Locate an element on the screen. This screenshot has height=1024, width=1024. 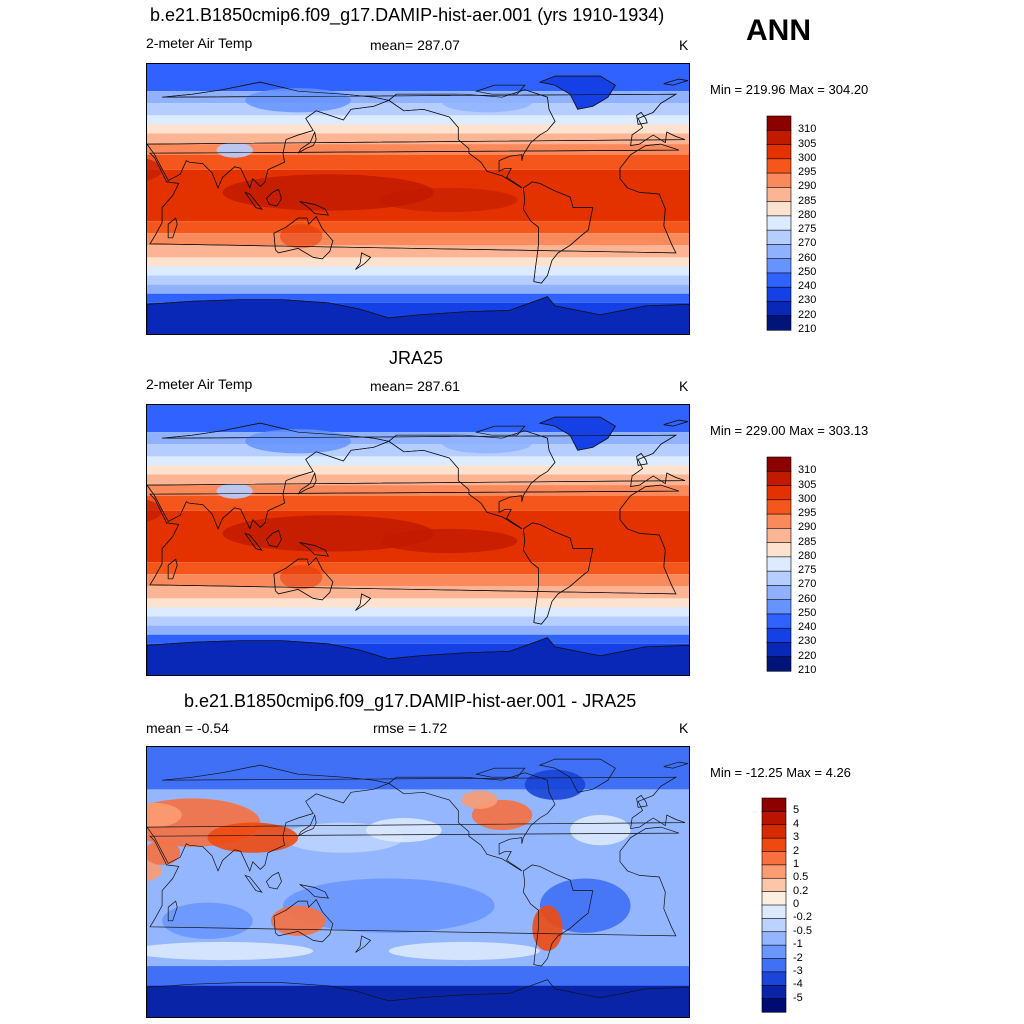
colorbar-tick-label: -2 is located at coordinates (798, 957).